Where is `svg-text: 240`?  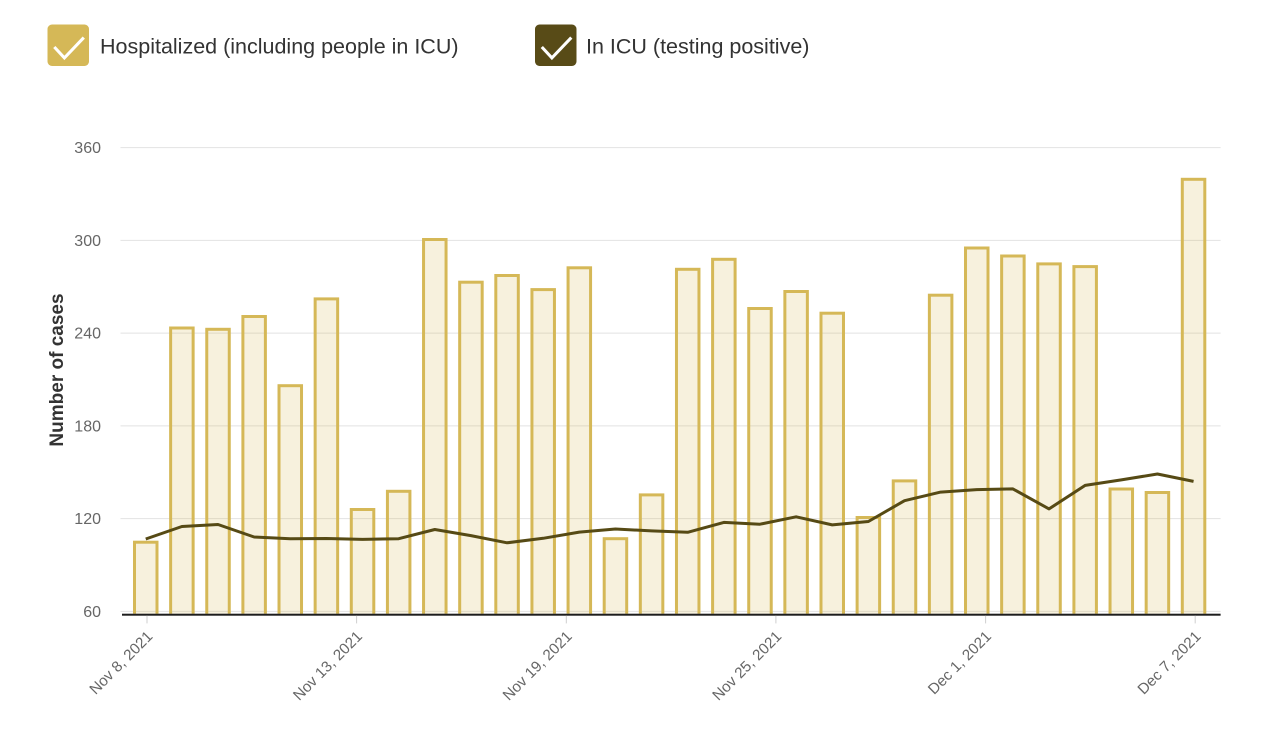 svg-text: 240 is located at coordinates (87, 334).